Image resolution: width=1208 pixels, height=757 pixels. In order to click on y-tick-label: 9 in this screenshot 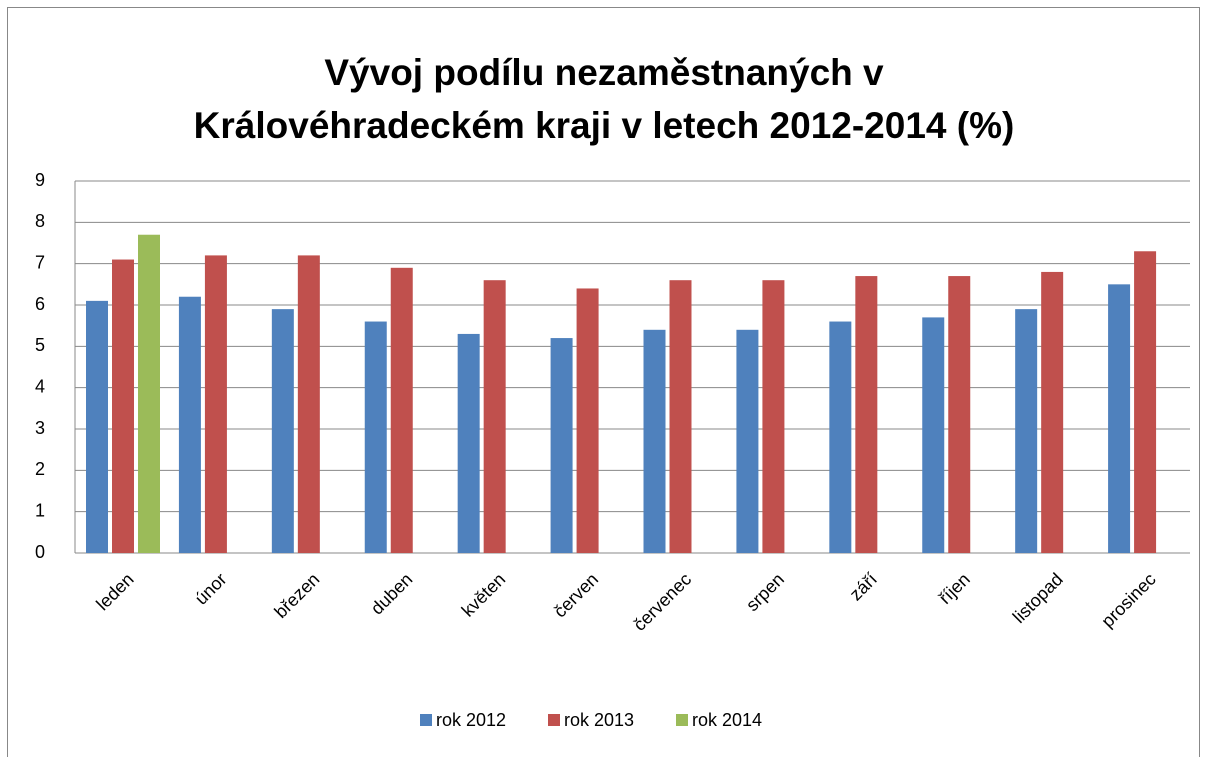, I will do `click(40, 180)`.